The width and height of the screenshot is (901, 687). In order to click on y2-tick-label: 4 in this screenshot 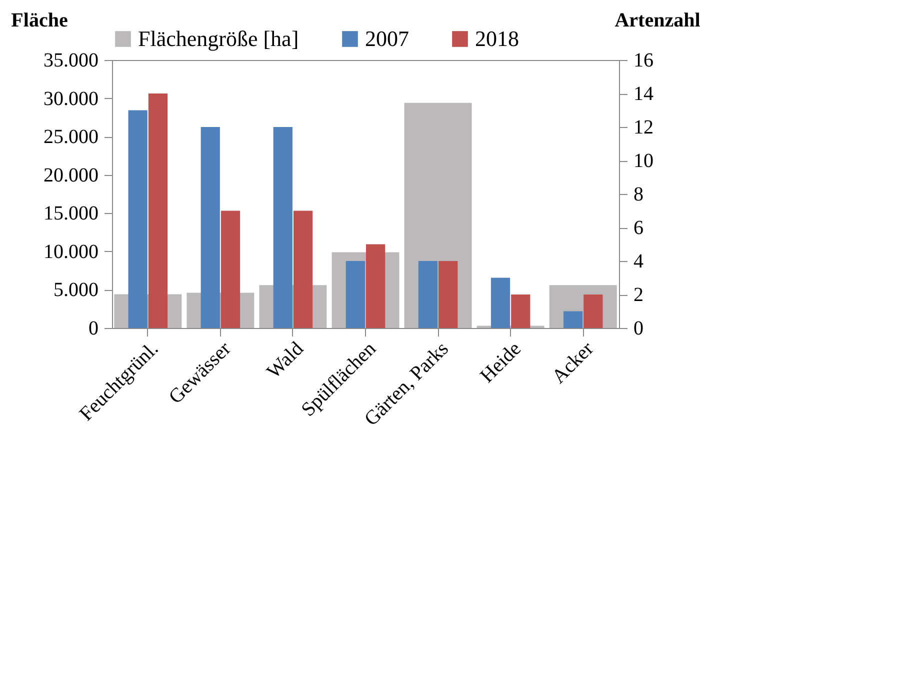, I will do `click(639, 261)`.